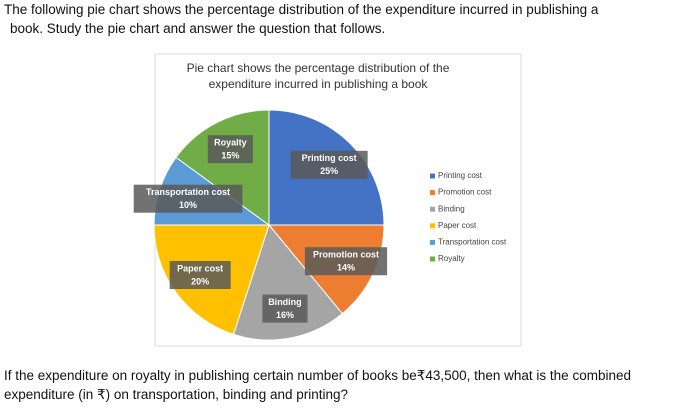 Image resolution: width=683 pixels, height=408 pixels. Describe the element at coordinates (346, 268) in the screenshot. I see `data-label-value: 14%` at that location.